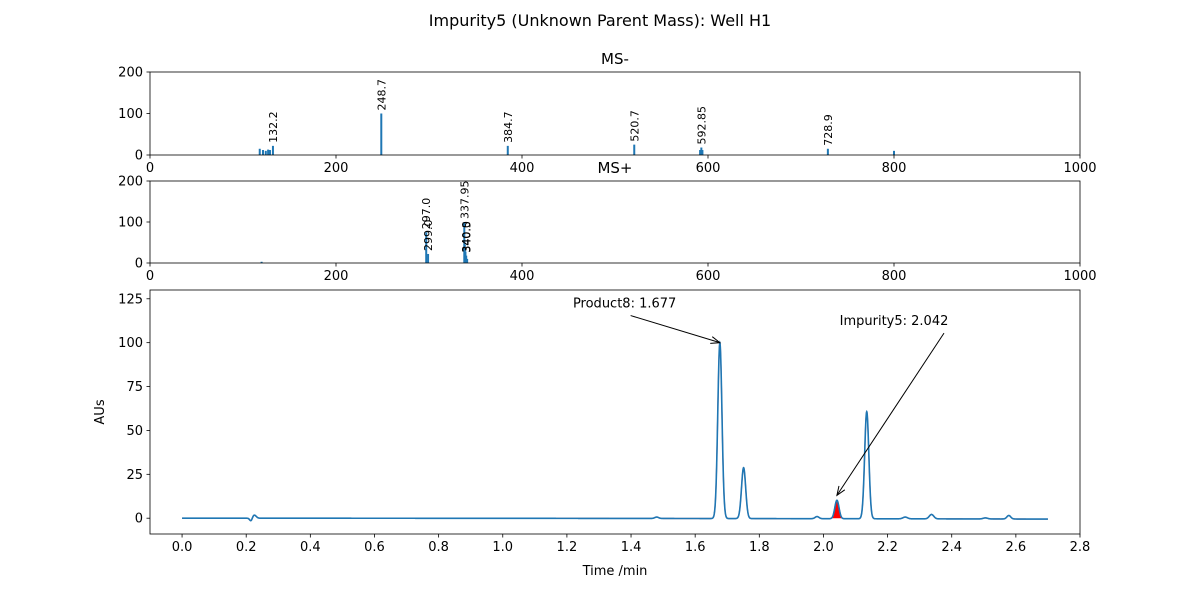  What do you see at coordinates (701, 125) in the screenshot?
I see `peak-label: 592.85` at bounding box center [701, 125].